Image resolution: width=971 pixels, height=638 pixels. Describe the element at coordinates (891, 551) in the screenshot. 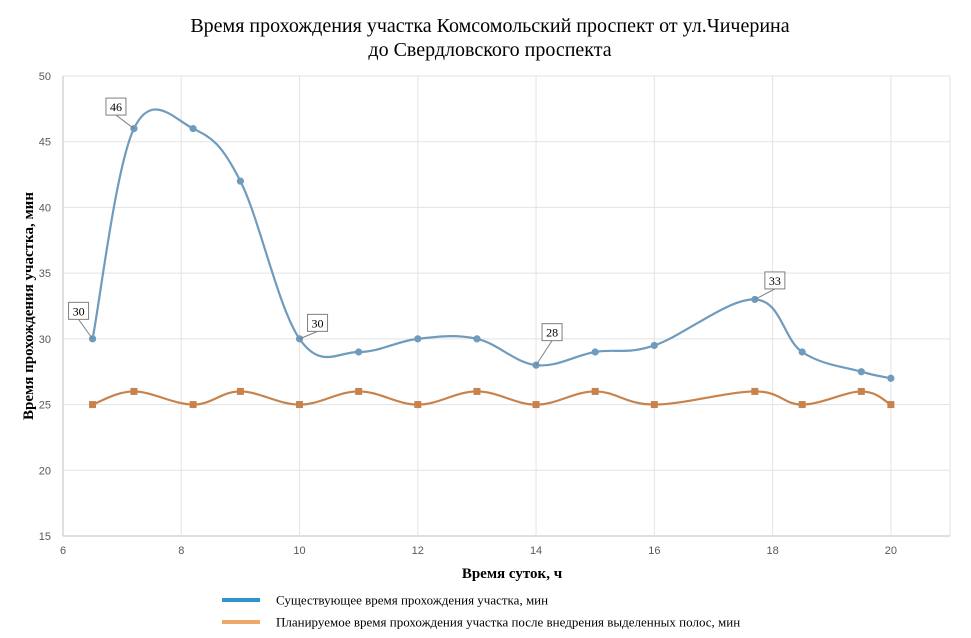

I see `x-tick-label: 20` at that location.